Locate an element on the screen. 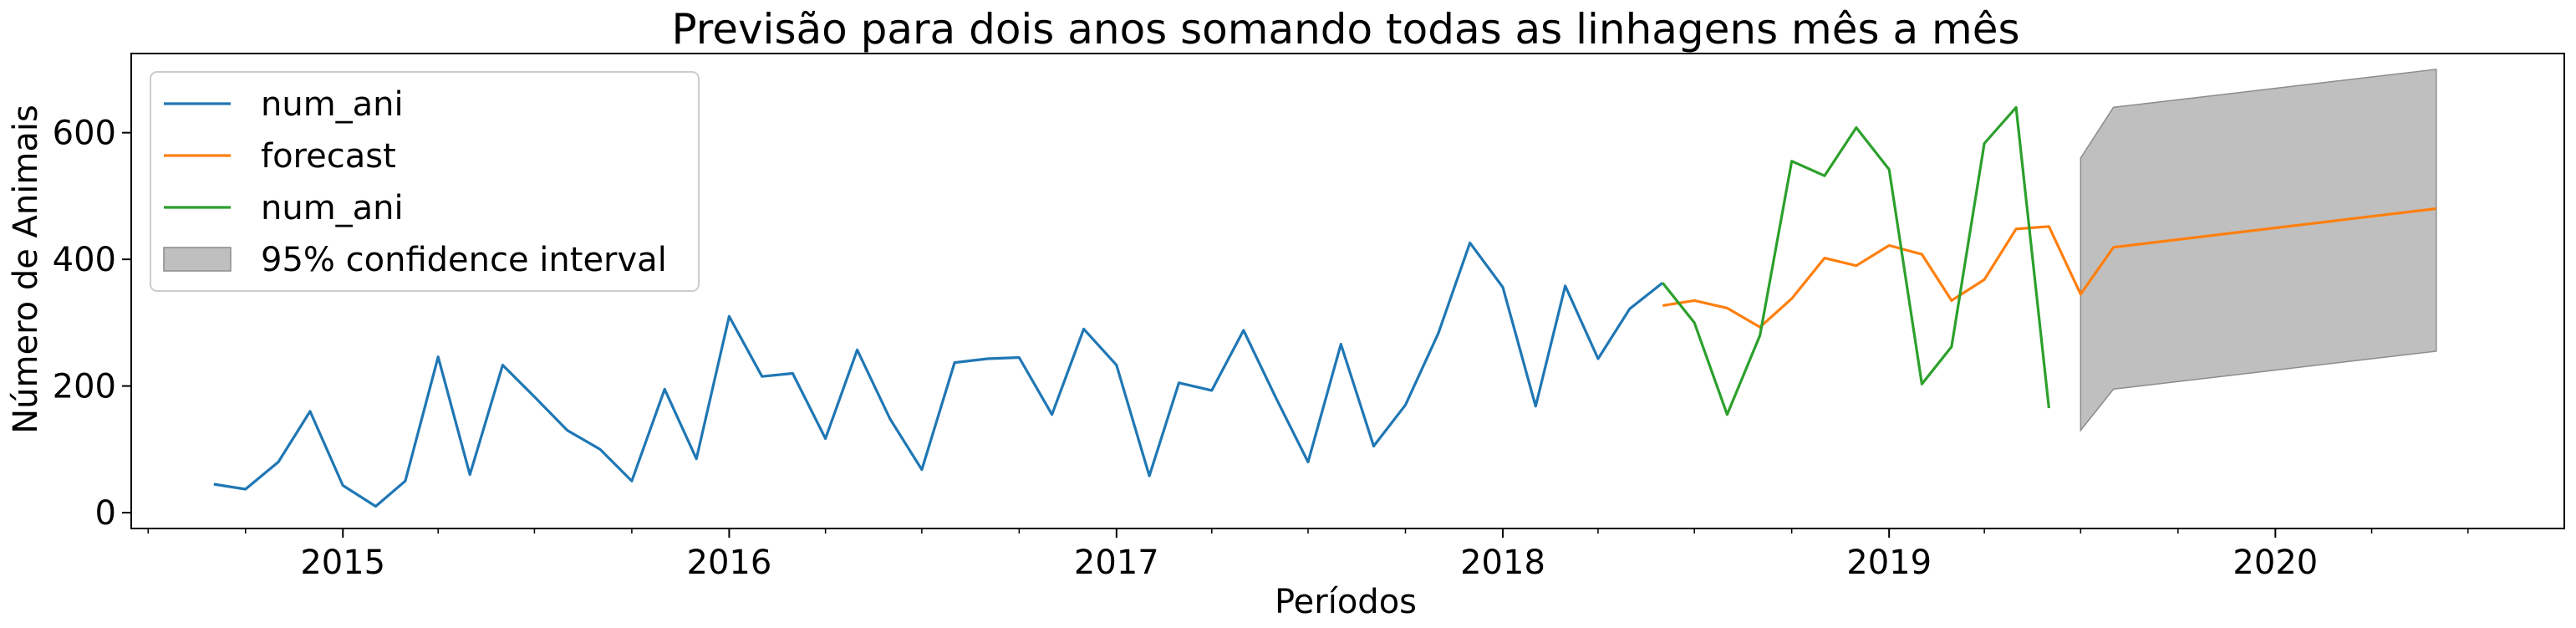  y-axis-label: Número de Animais is located at coordinates (26, 269).